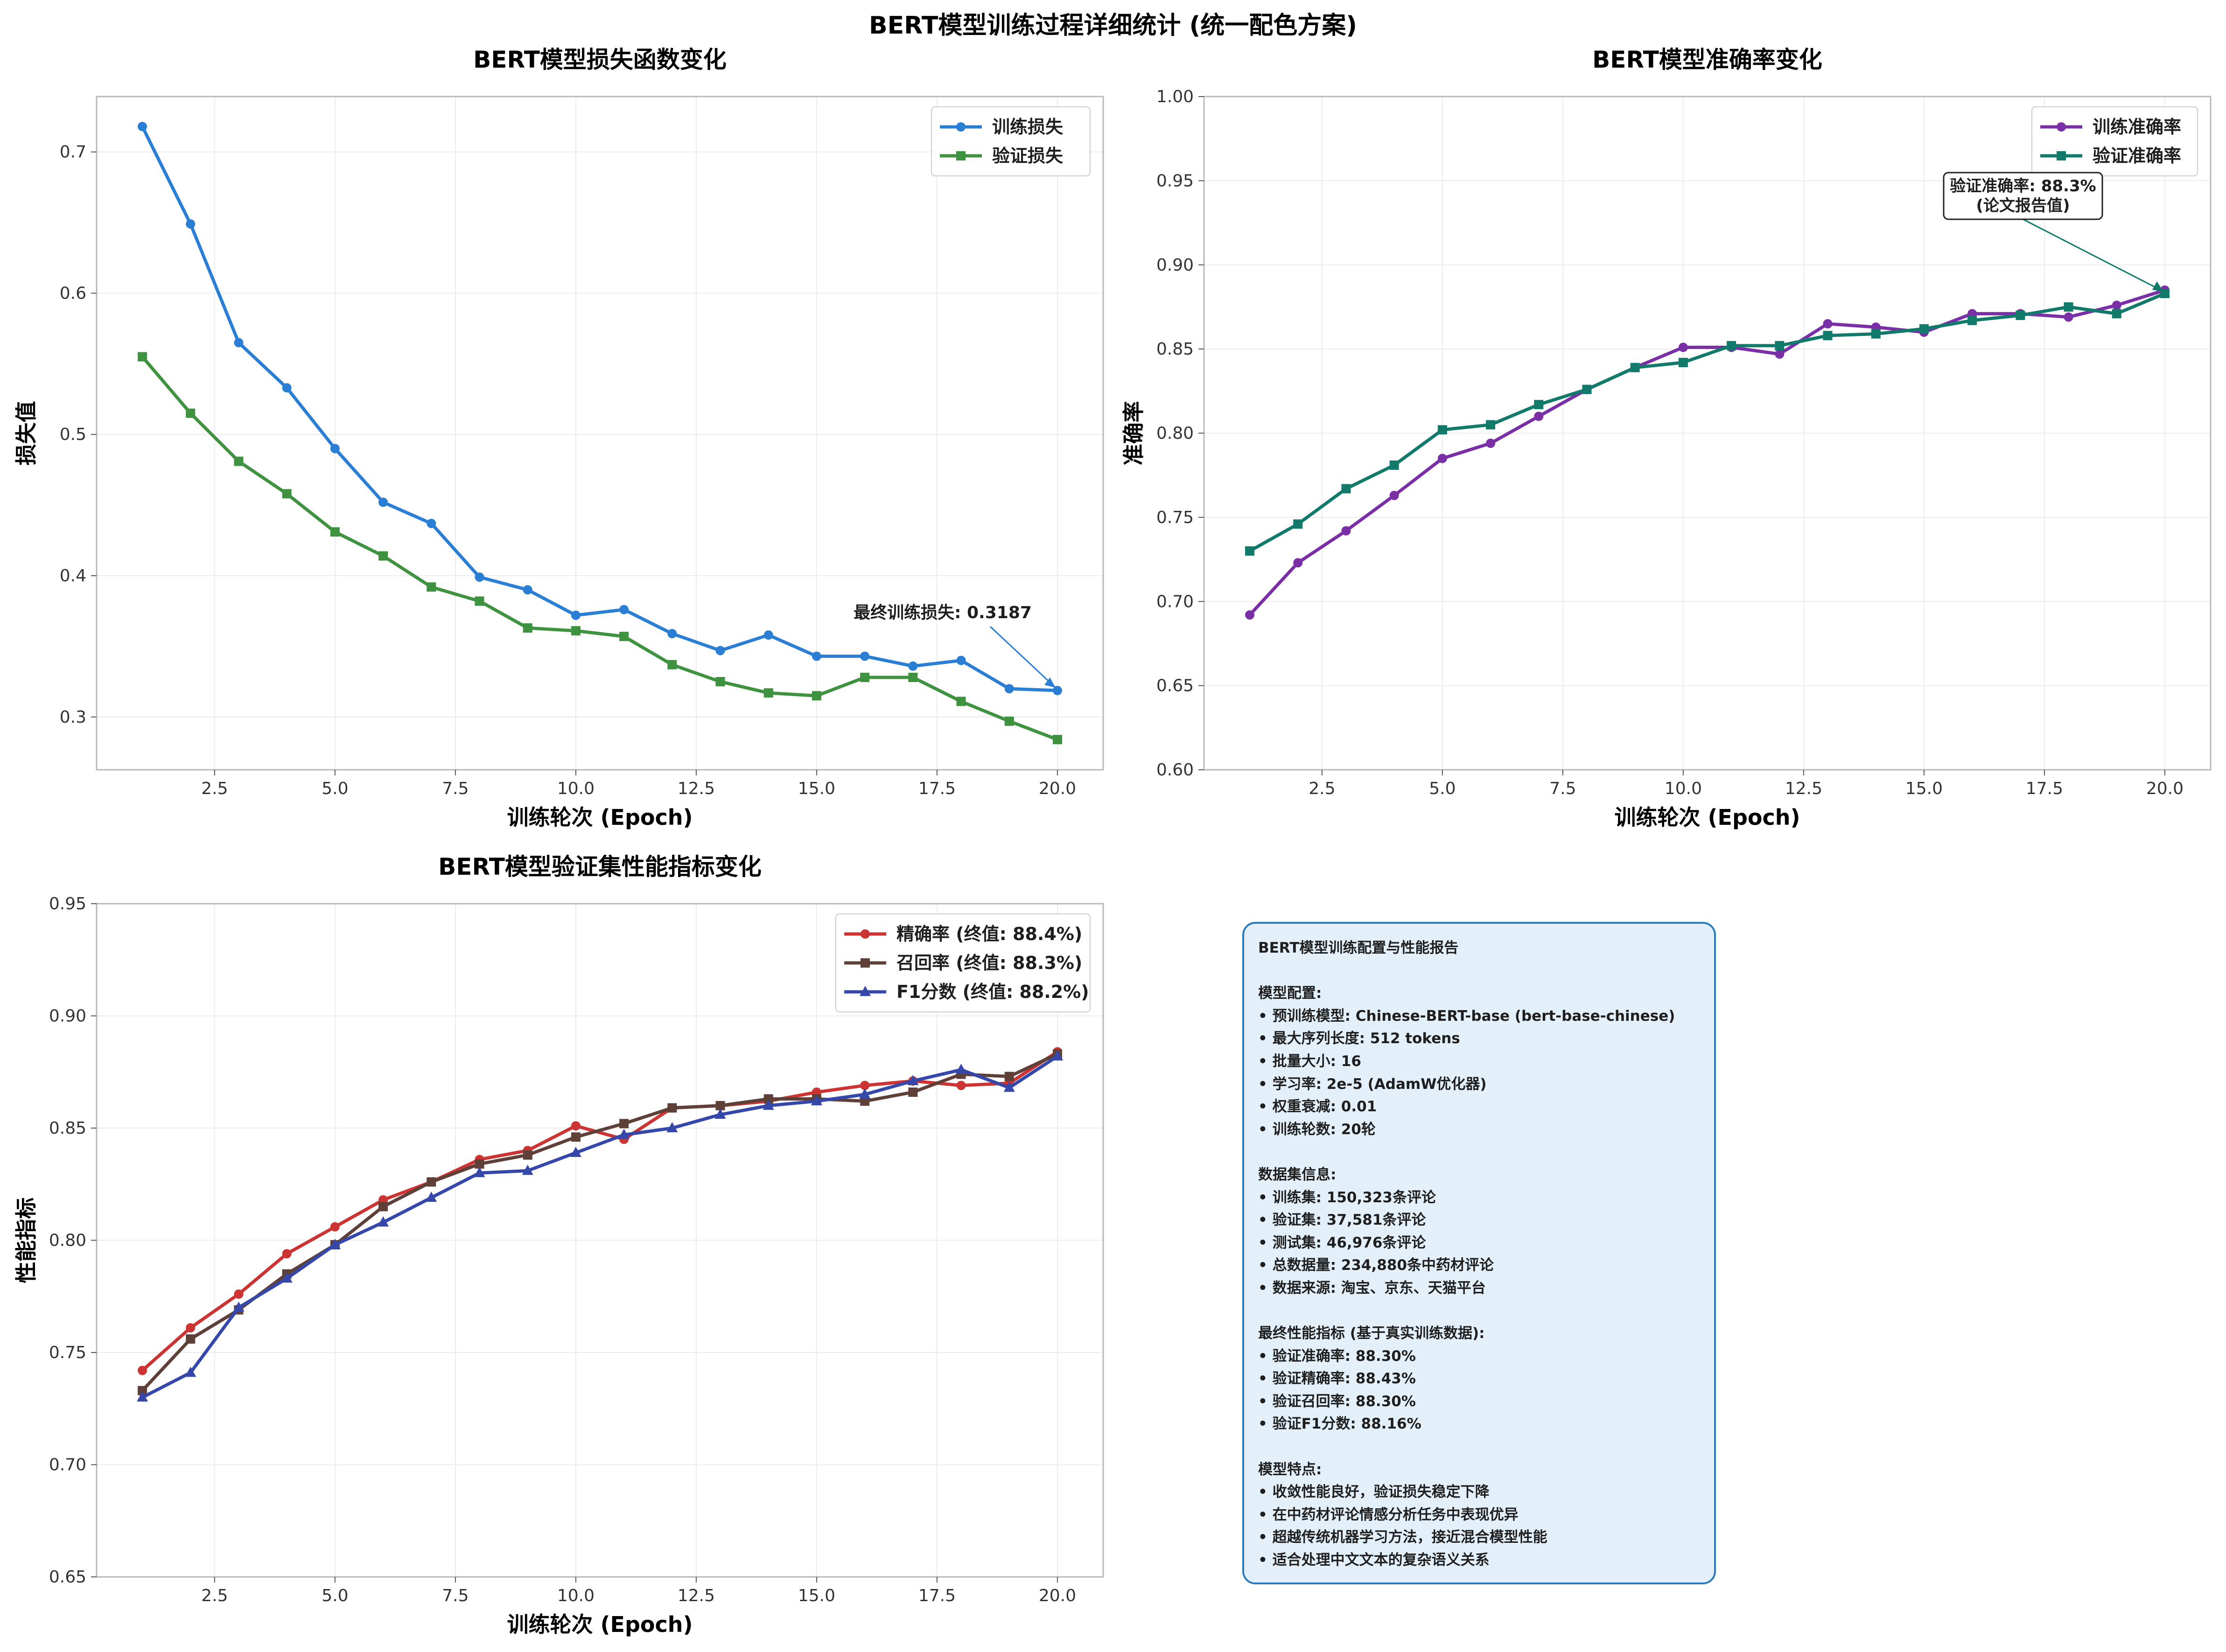 This screenshot has height=1652, width=2226. What do you see at coordinates (1290, 993) in the screenshot?
I see `report-line: 模型配置:` at bounding box center [1290, 993].